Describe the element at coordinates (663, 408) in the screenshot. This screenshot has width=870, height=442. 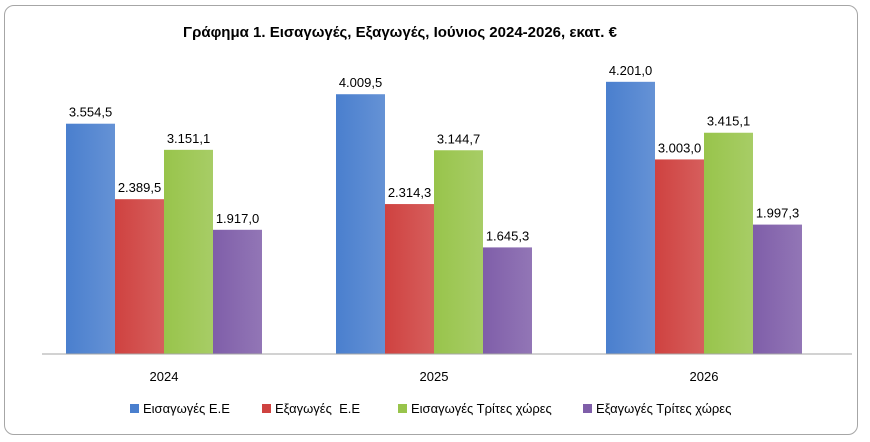
I see `legend-label-4: Εξαγωγές Τρίτες χώρες` at that location.